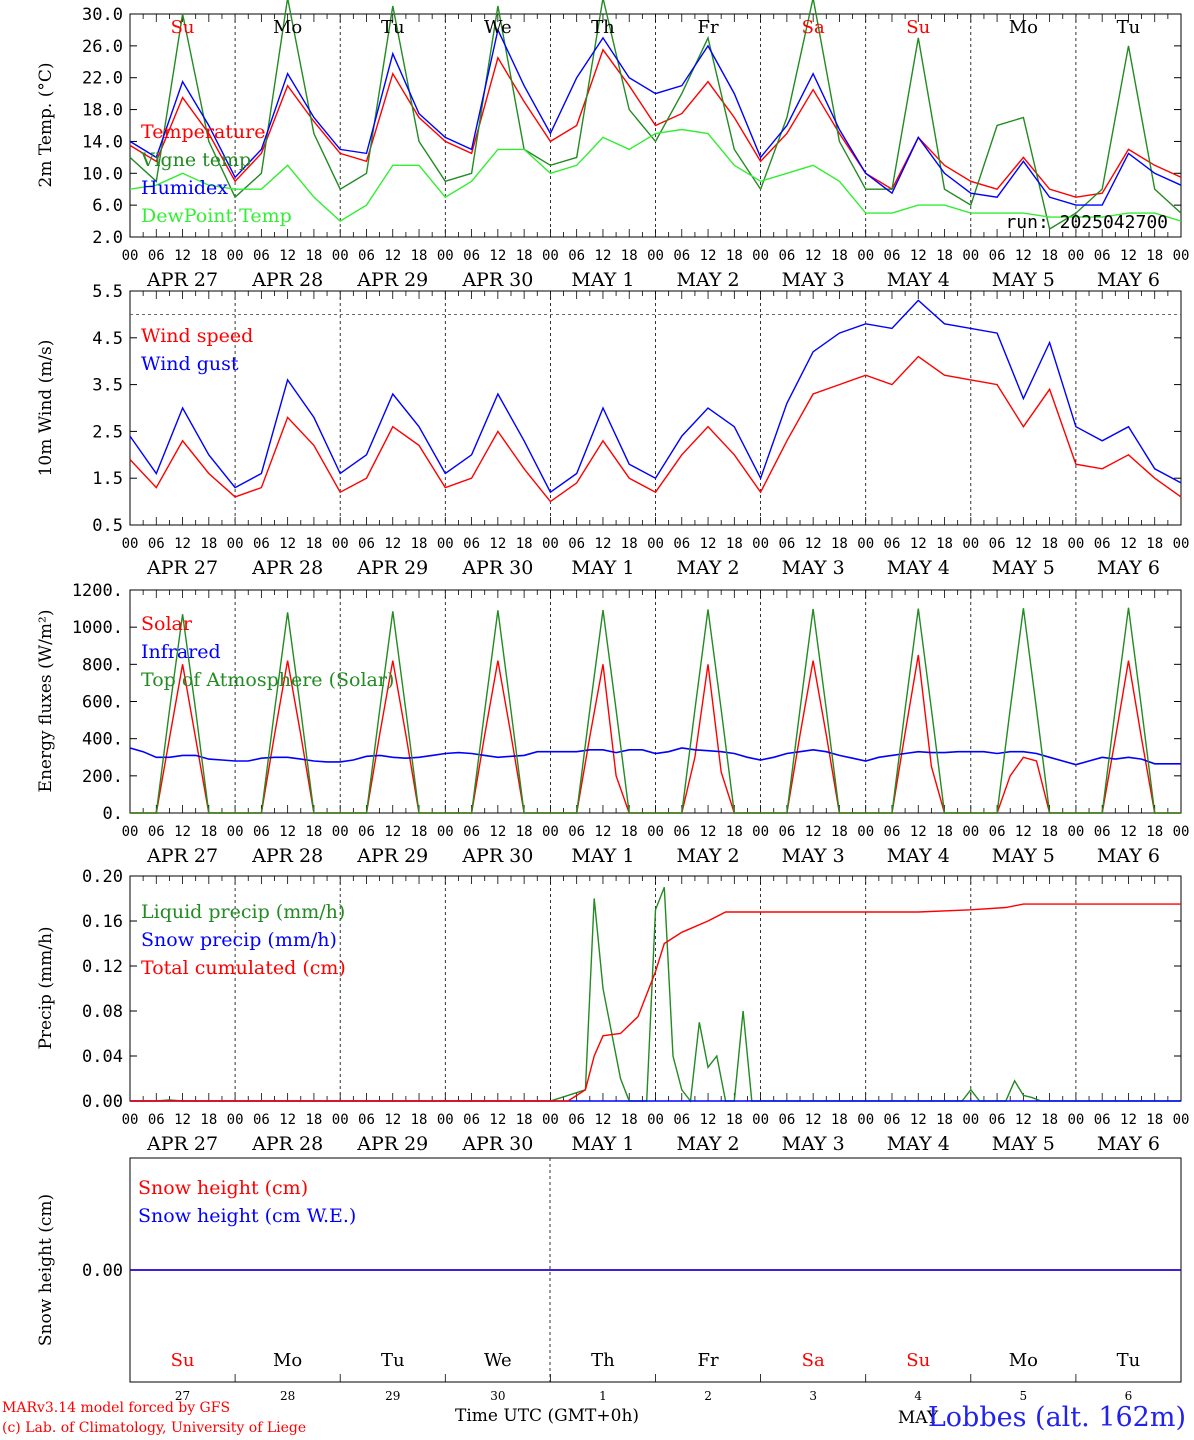 The image size is (1194, 1440). What do you see at coordinates (102, 1012) in the screenshot?
I see `y-tick-label: 0.08` at bounding box center [102, 1012].